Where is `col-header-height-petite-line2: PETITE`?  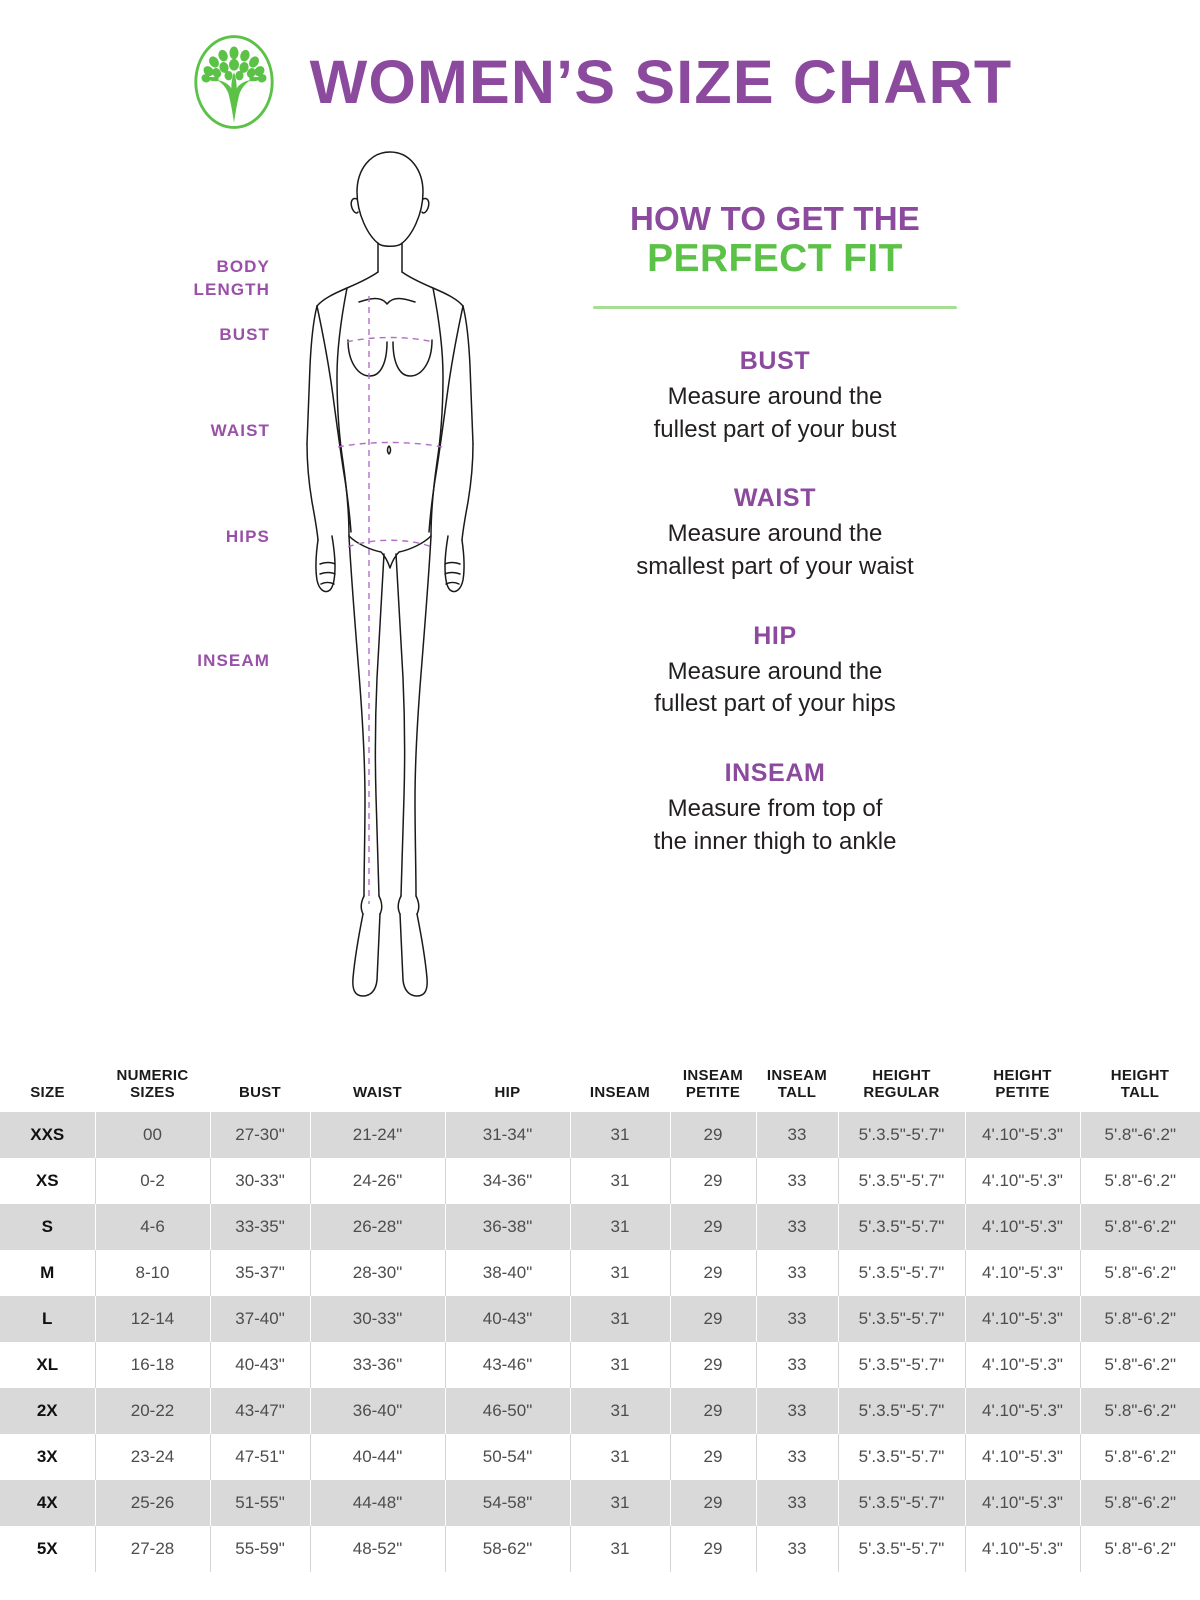
col-header-height-petite-line2: PETITE is located at coordinates (1022, 1093).